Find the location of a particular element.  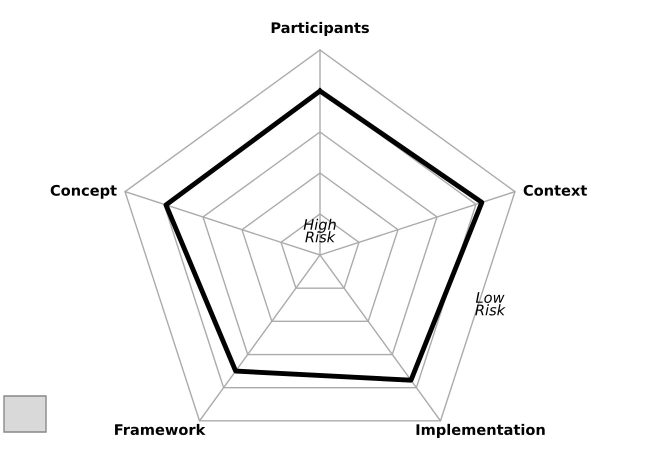

spoke-label: Participants is located at coordinates (320, 29).